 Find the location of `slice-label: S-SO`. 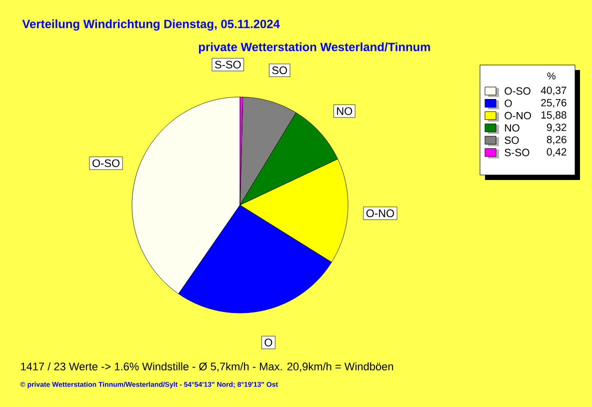

slice-label: S-SO is located at coordinates (228, 64).